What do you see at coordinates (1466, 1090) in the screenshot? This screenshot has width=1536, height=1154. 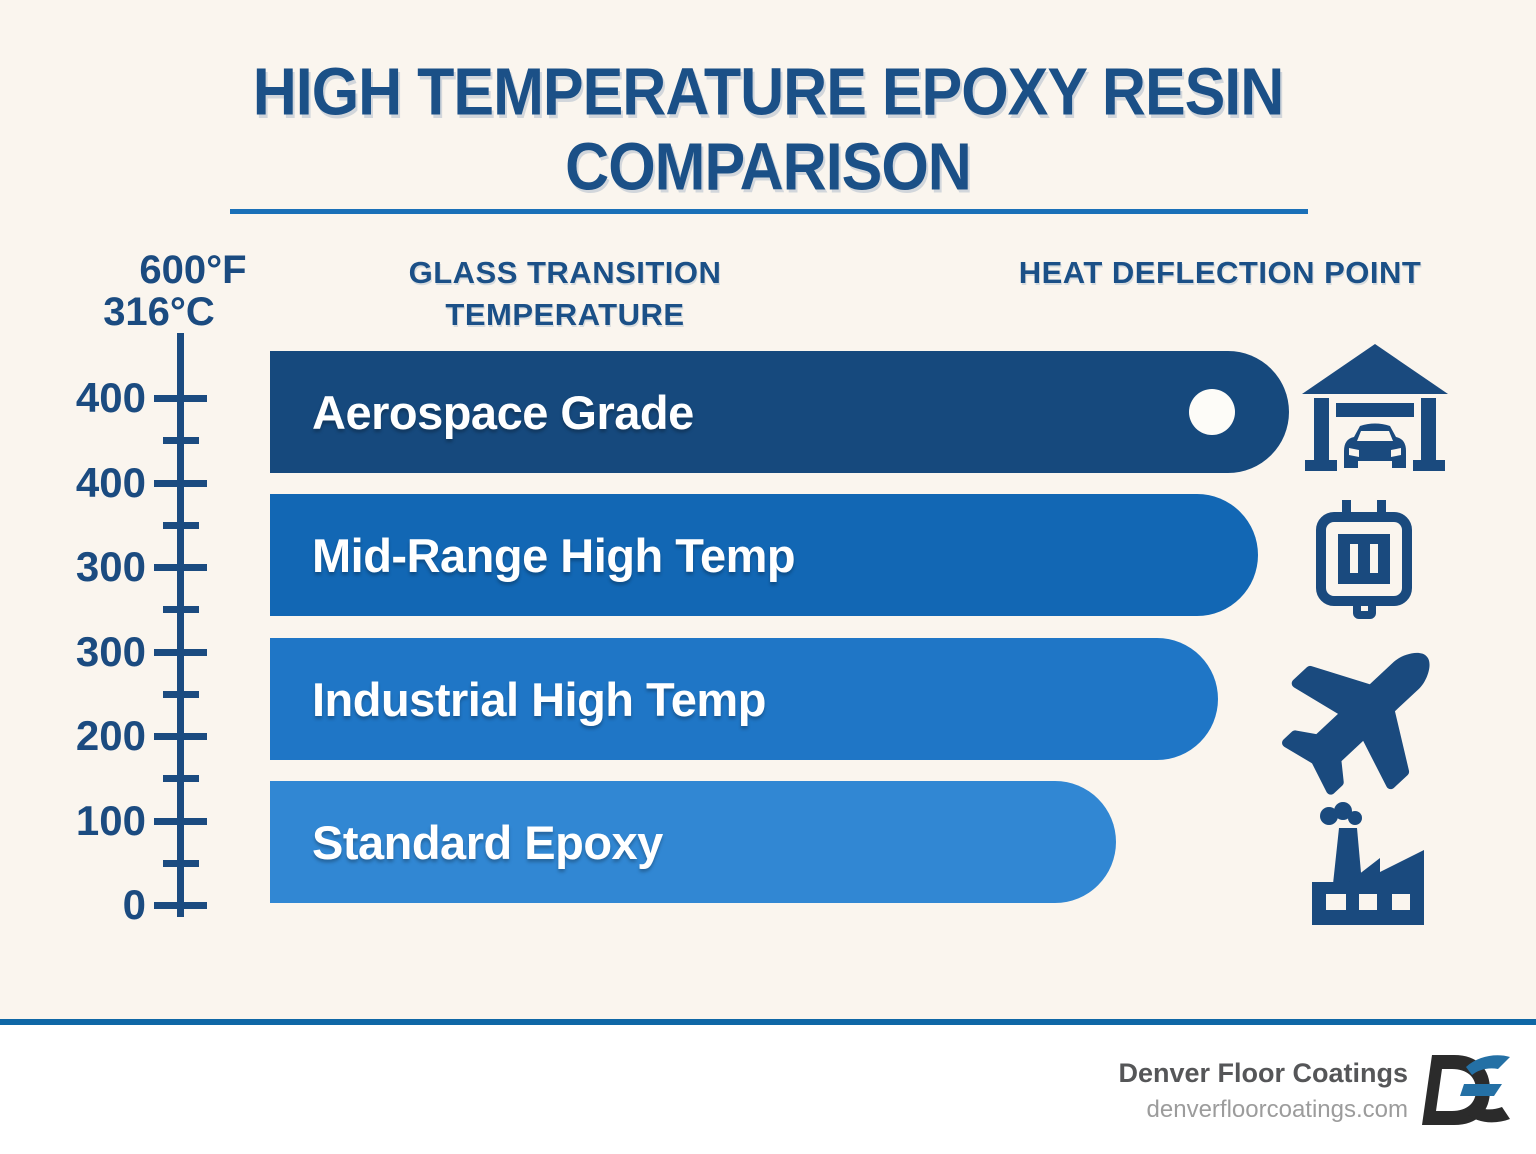 I see `company-logo` at bounding box center [1466, 1090].